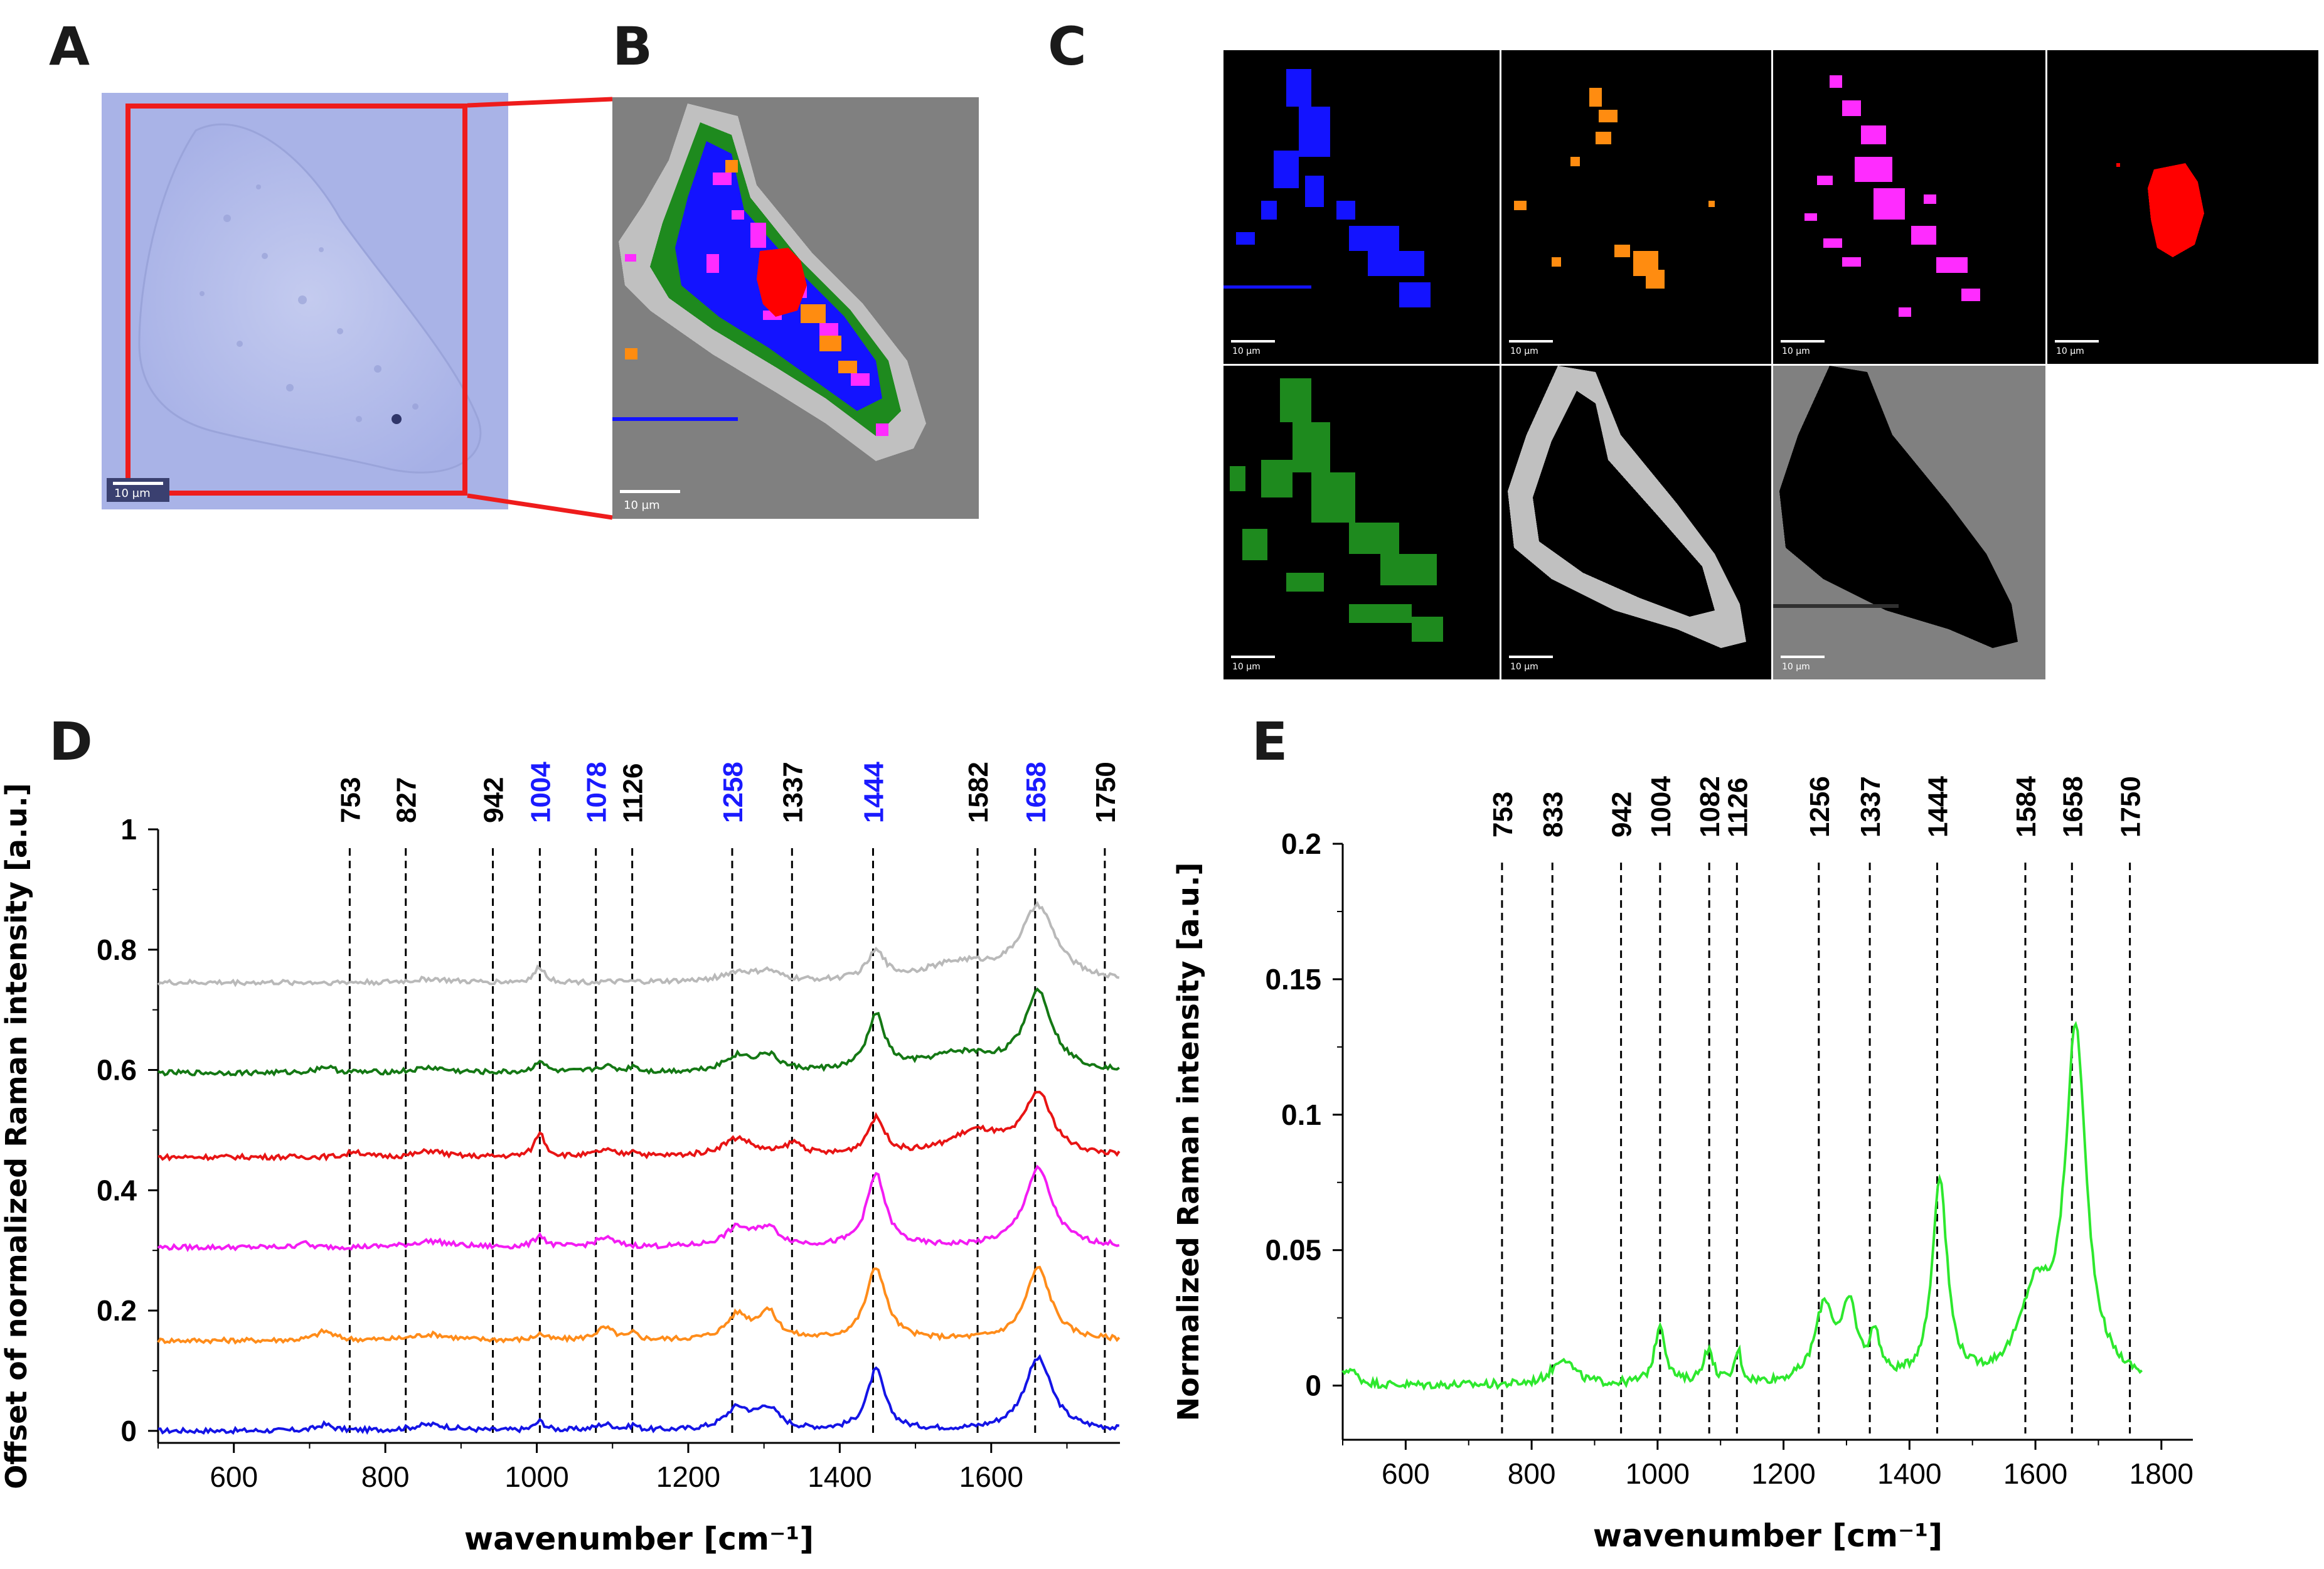 The height and width of the screenshot is (1569, 2324). I want to click on scale-bar-a: 10 µm, so click(144, 494).